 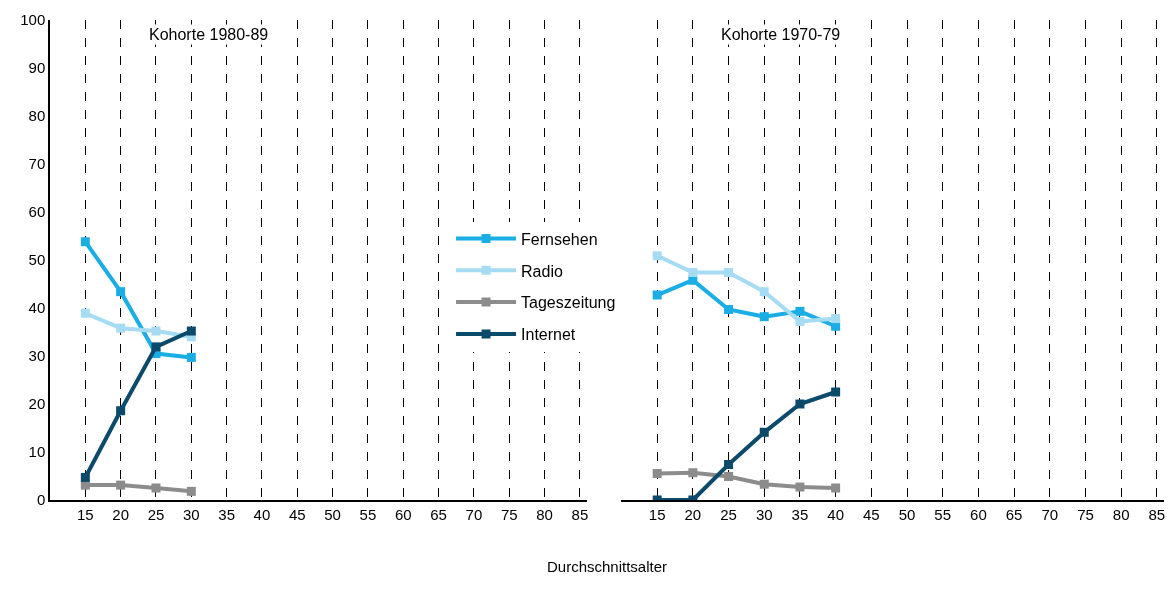 What do you see at coordinates (37, 116) in the screenshot?
I see `y-tick-label: 80` at bounding box center [37, 116].